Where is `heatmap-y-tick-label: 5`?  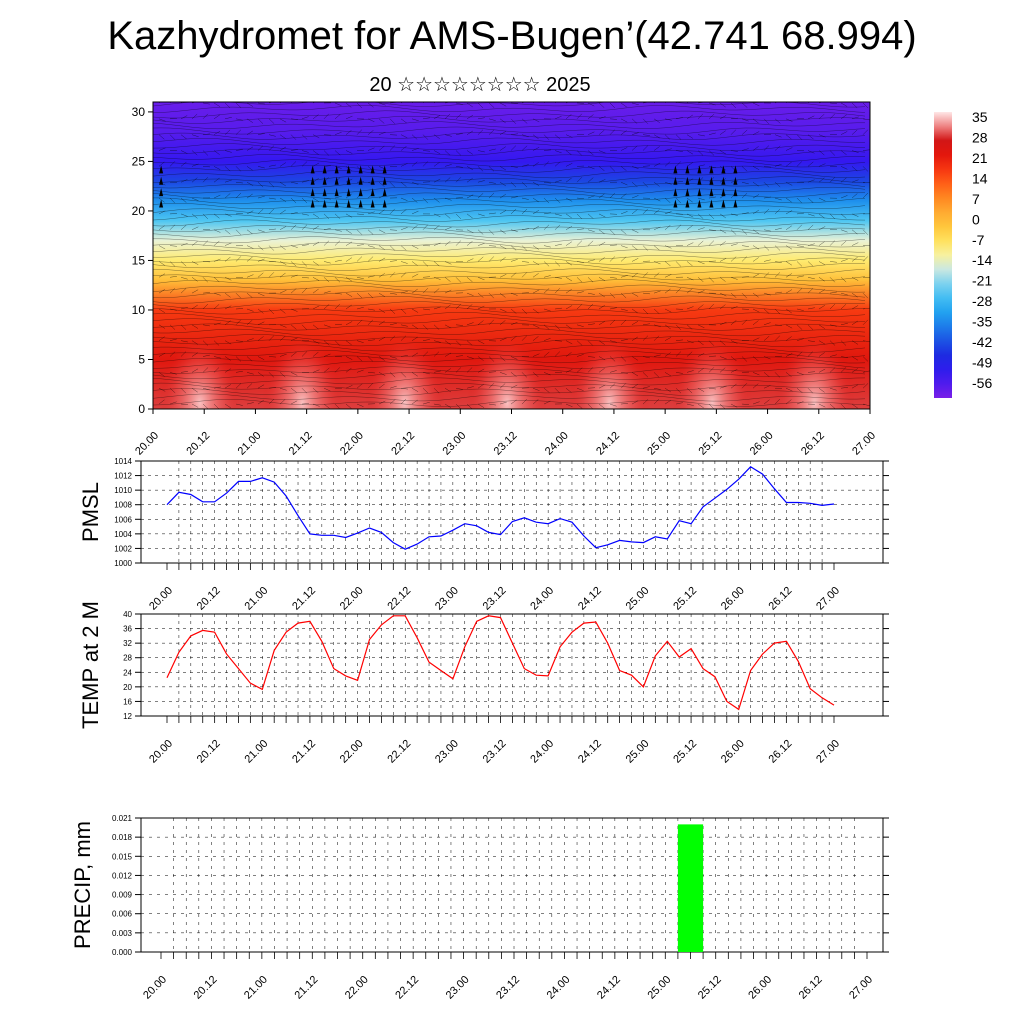
heatmap-y-tick-label: 5 is located at coordinates (141, 359).